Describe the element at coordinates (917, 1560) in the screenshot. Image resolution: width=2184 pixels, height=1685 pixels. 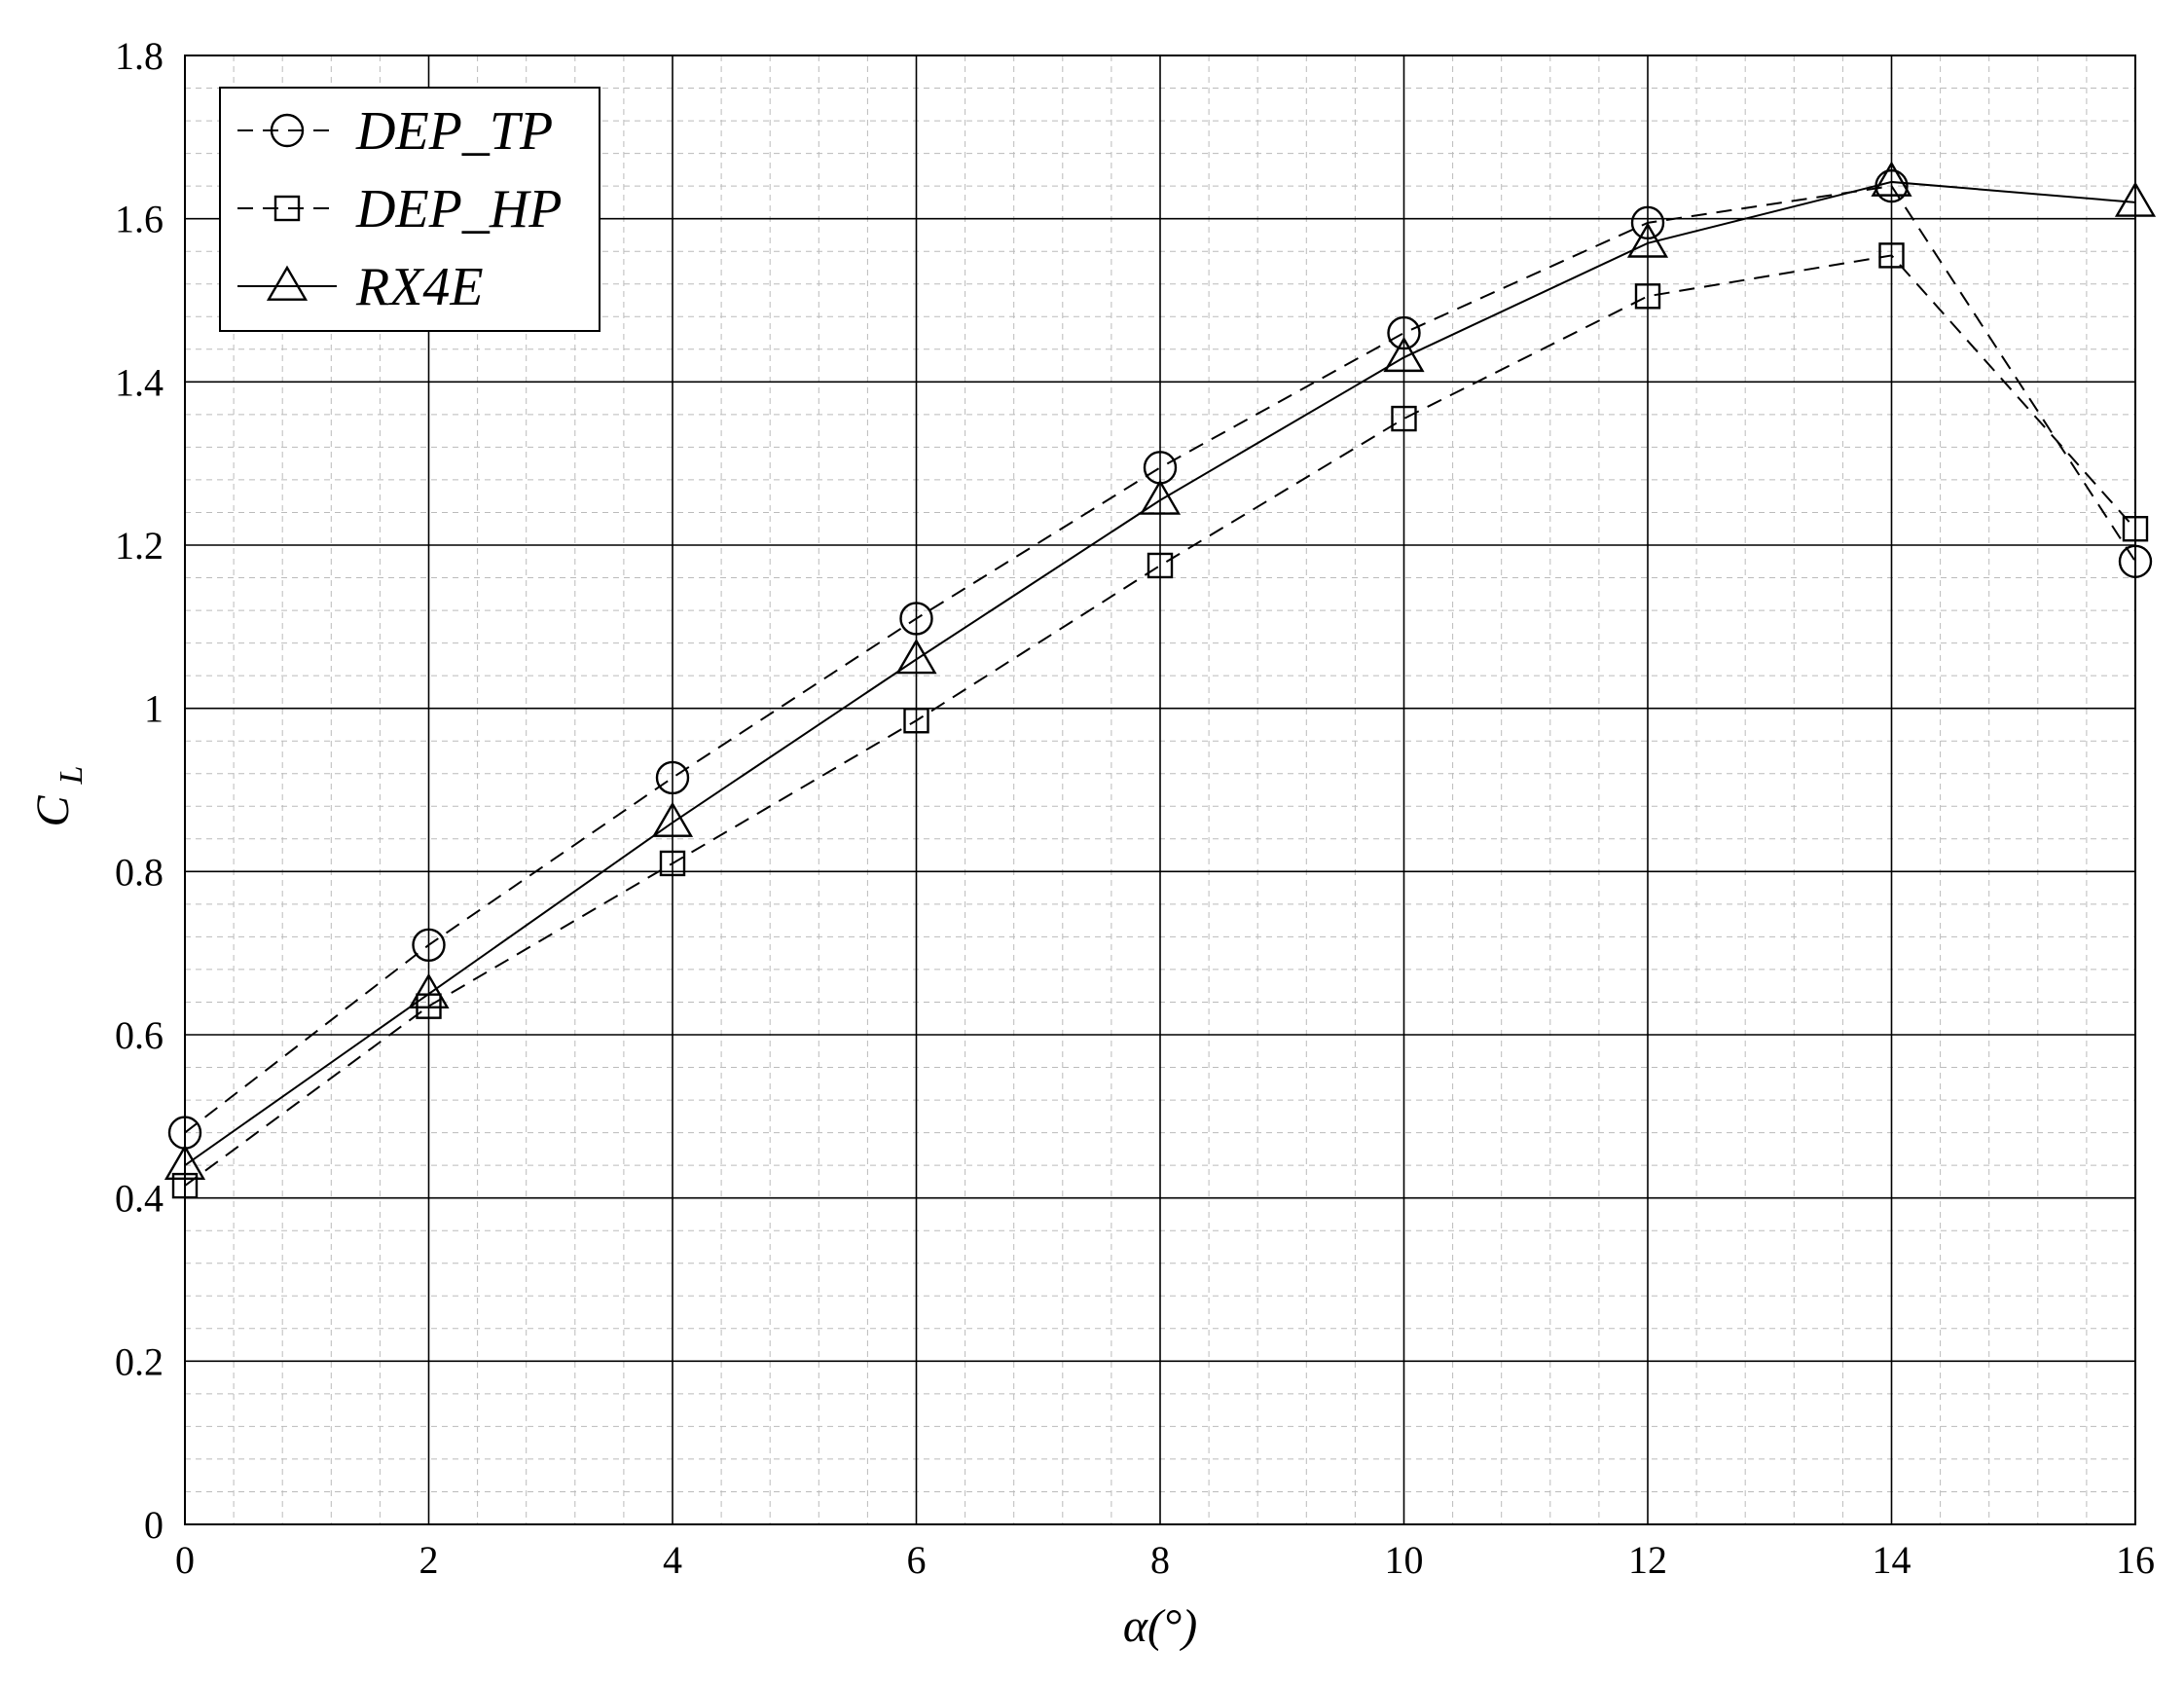
I see `x-tick-label: 6` at that location.